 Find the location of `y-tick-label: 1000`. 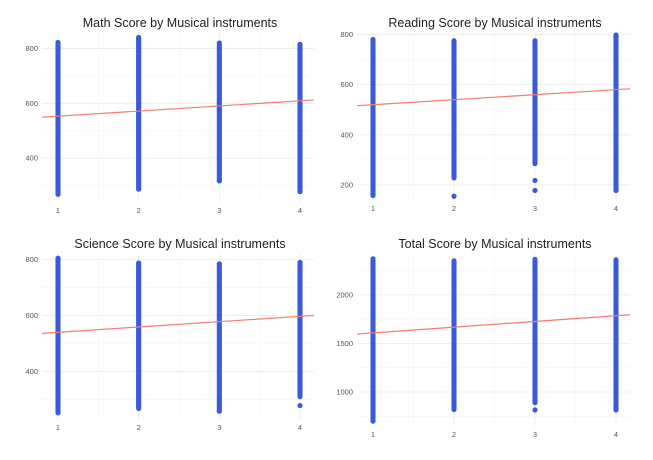

y-tick-label: 1000 is located at coordinates (344, 391).